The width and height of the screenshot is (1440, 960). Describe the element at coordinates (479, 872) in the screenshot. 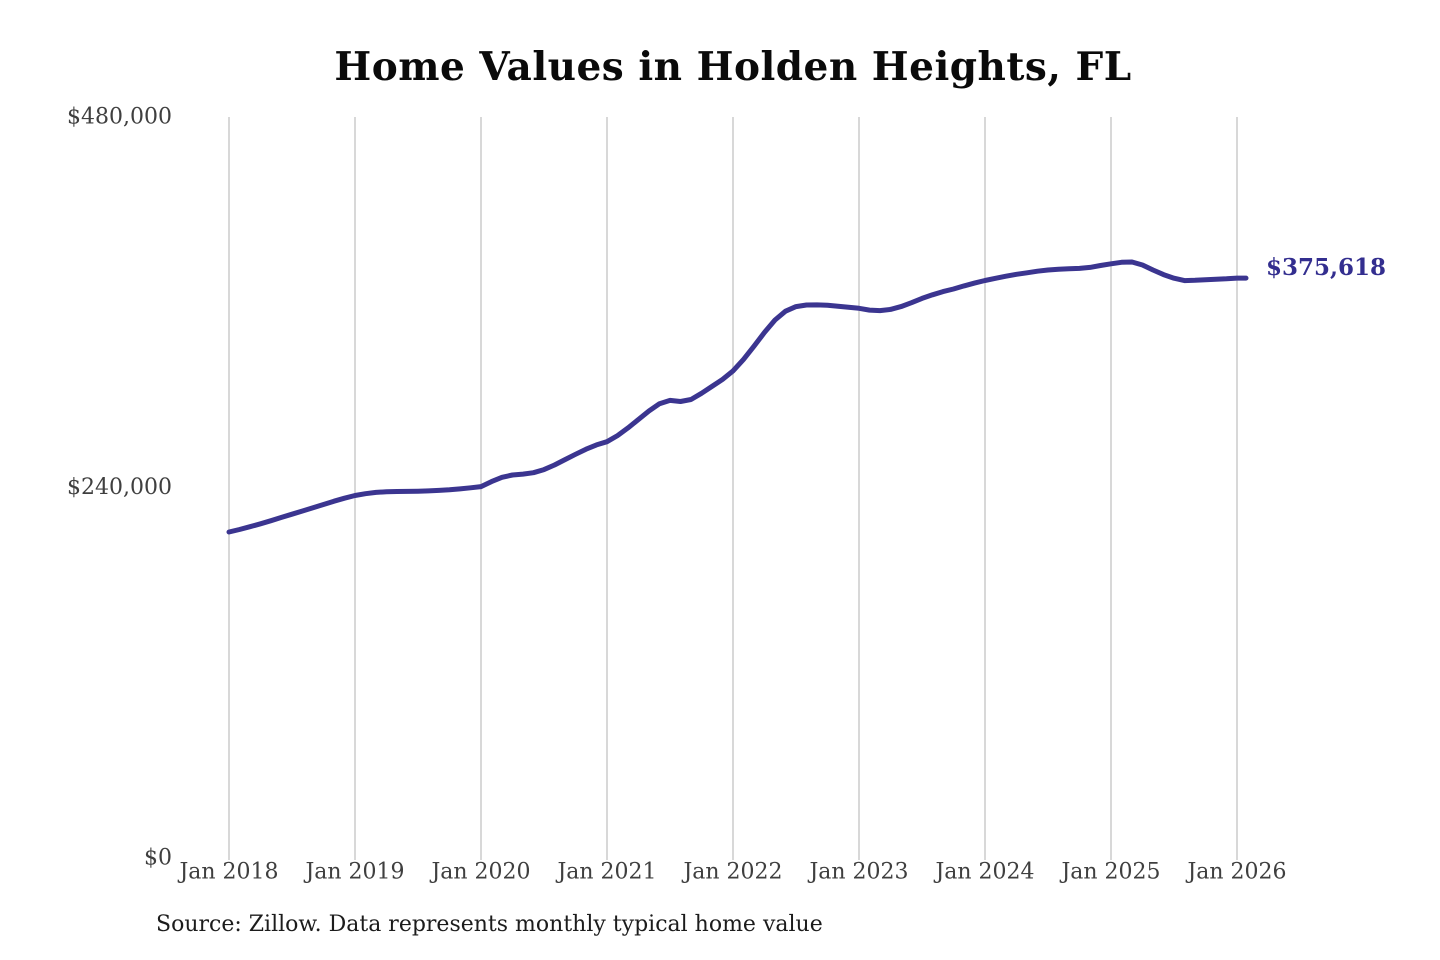

I see `x-axis-tick-label: Jan 2020` at that location.